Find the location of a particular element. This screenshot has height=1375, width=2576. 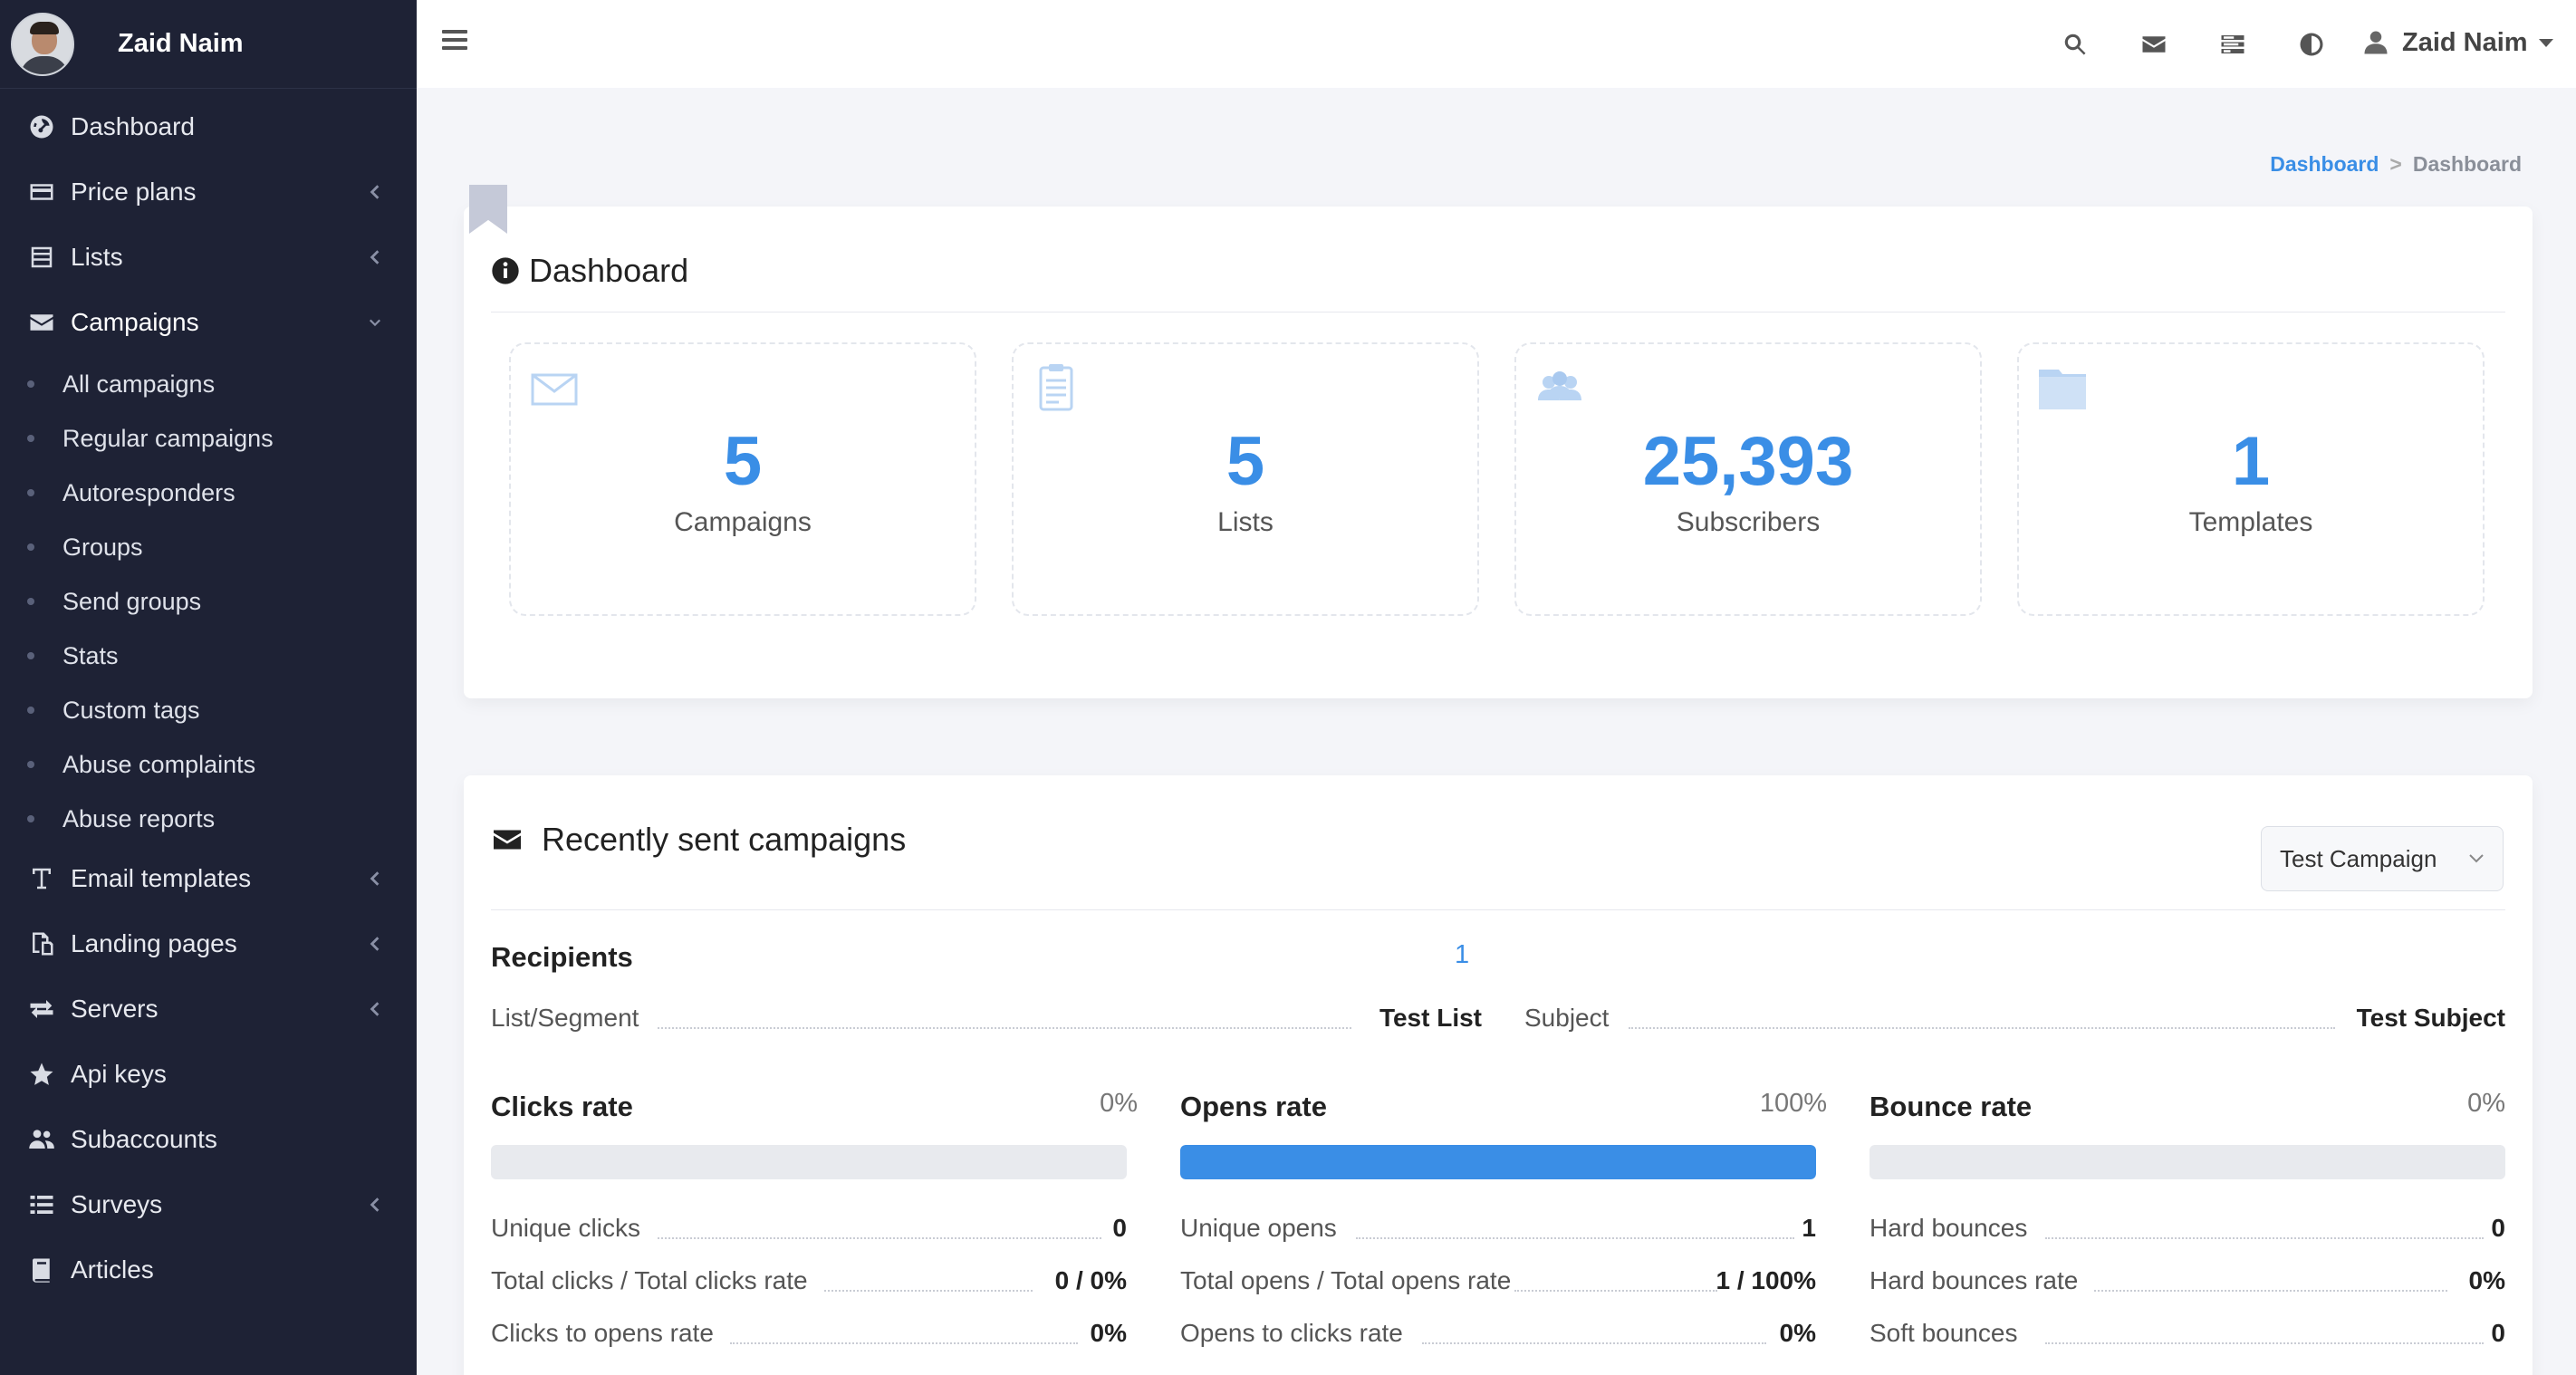

stat-row-value: 1 / 100% is located at coordinates (1766, 1280).